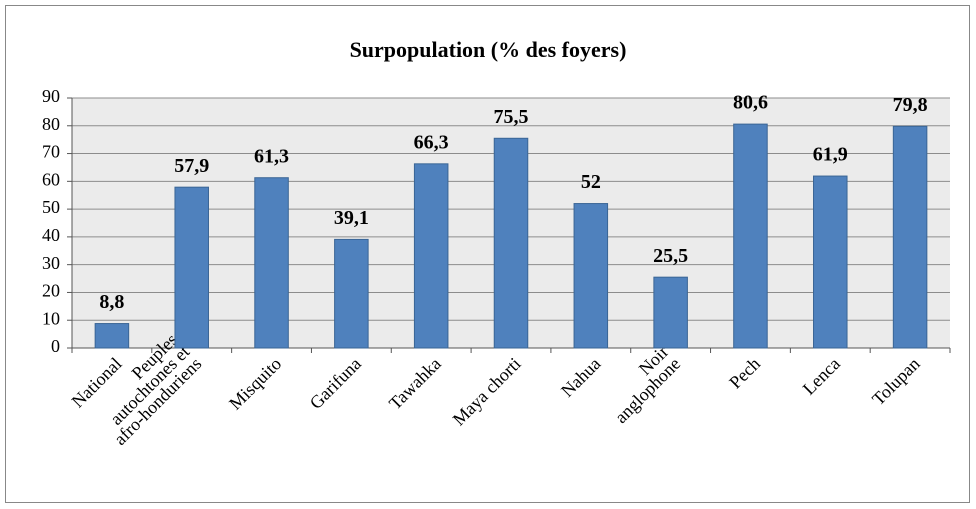  I want to click on data-label: 79,8, so click(910, 105).